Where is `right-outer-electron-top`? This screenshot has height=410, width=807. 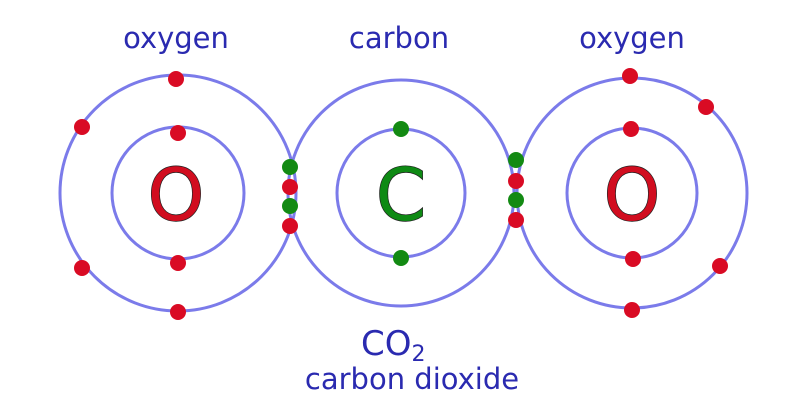
right-outer-electron-top is located at coordinates (630, 76).